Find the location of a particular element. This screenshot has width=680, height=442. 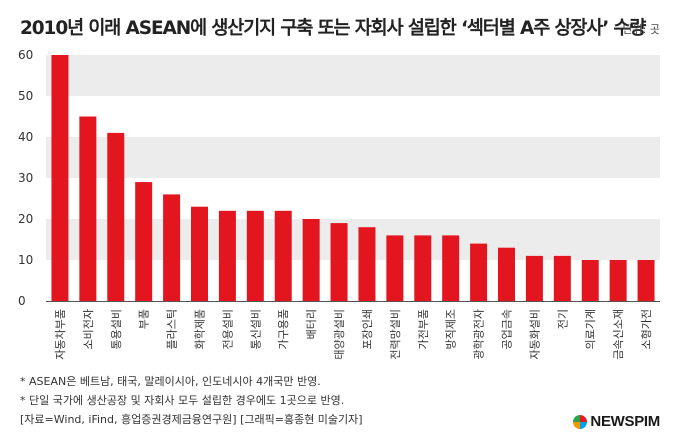

x-tick-label: 전기 is located at coordinates (562, 319).